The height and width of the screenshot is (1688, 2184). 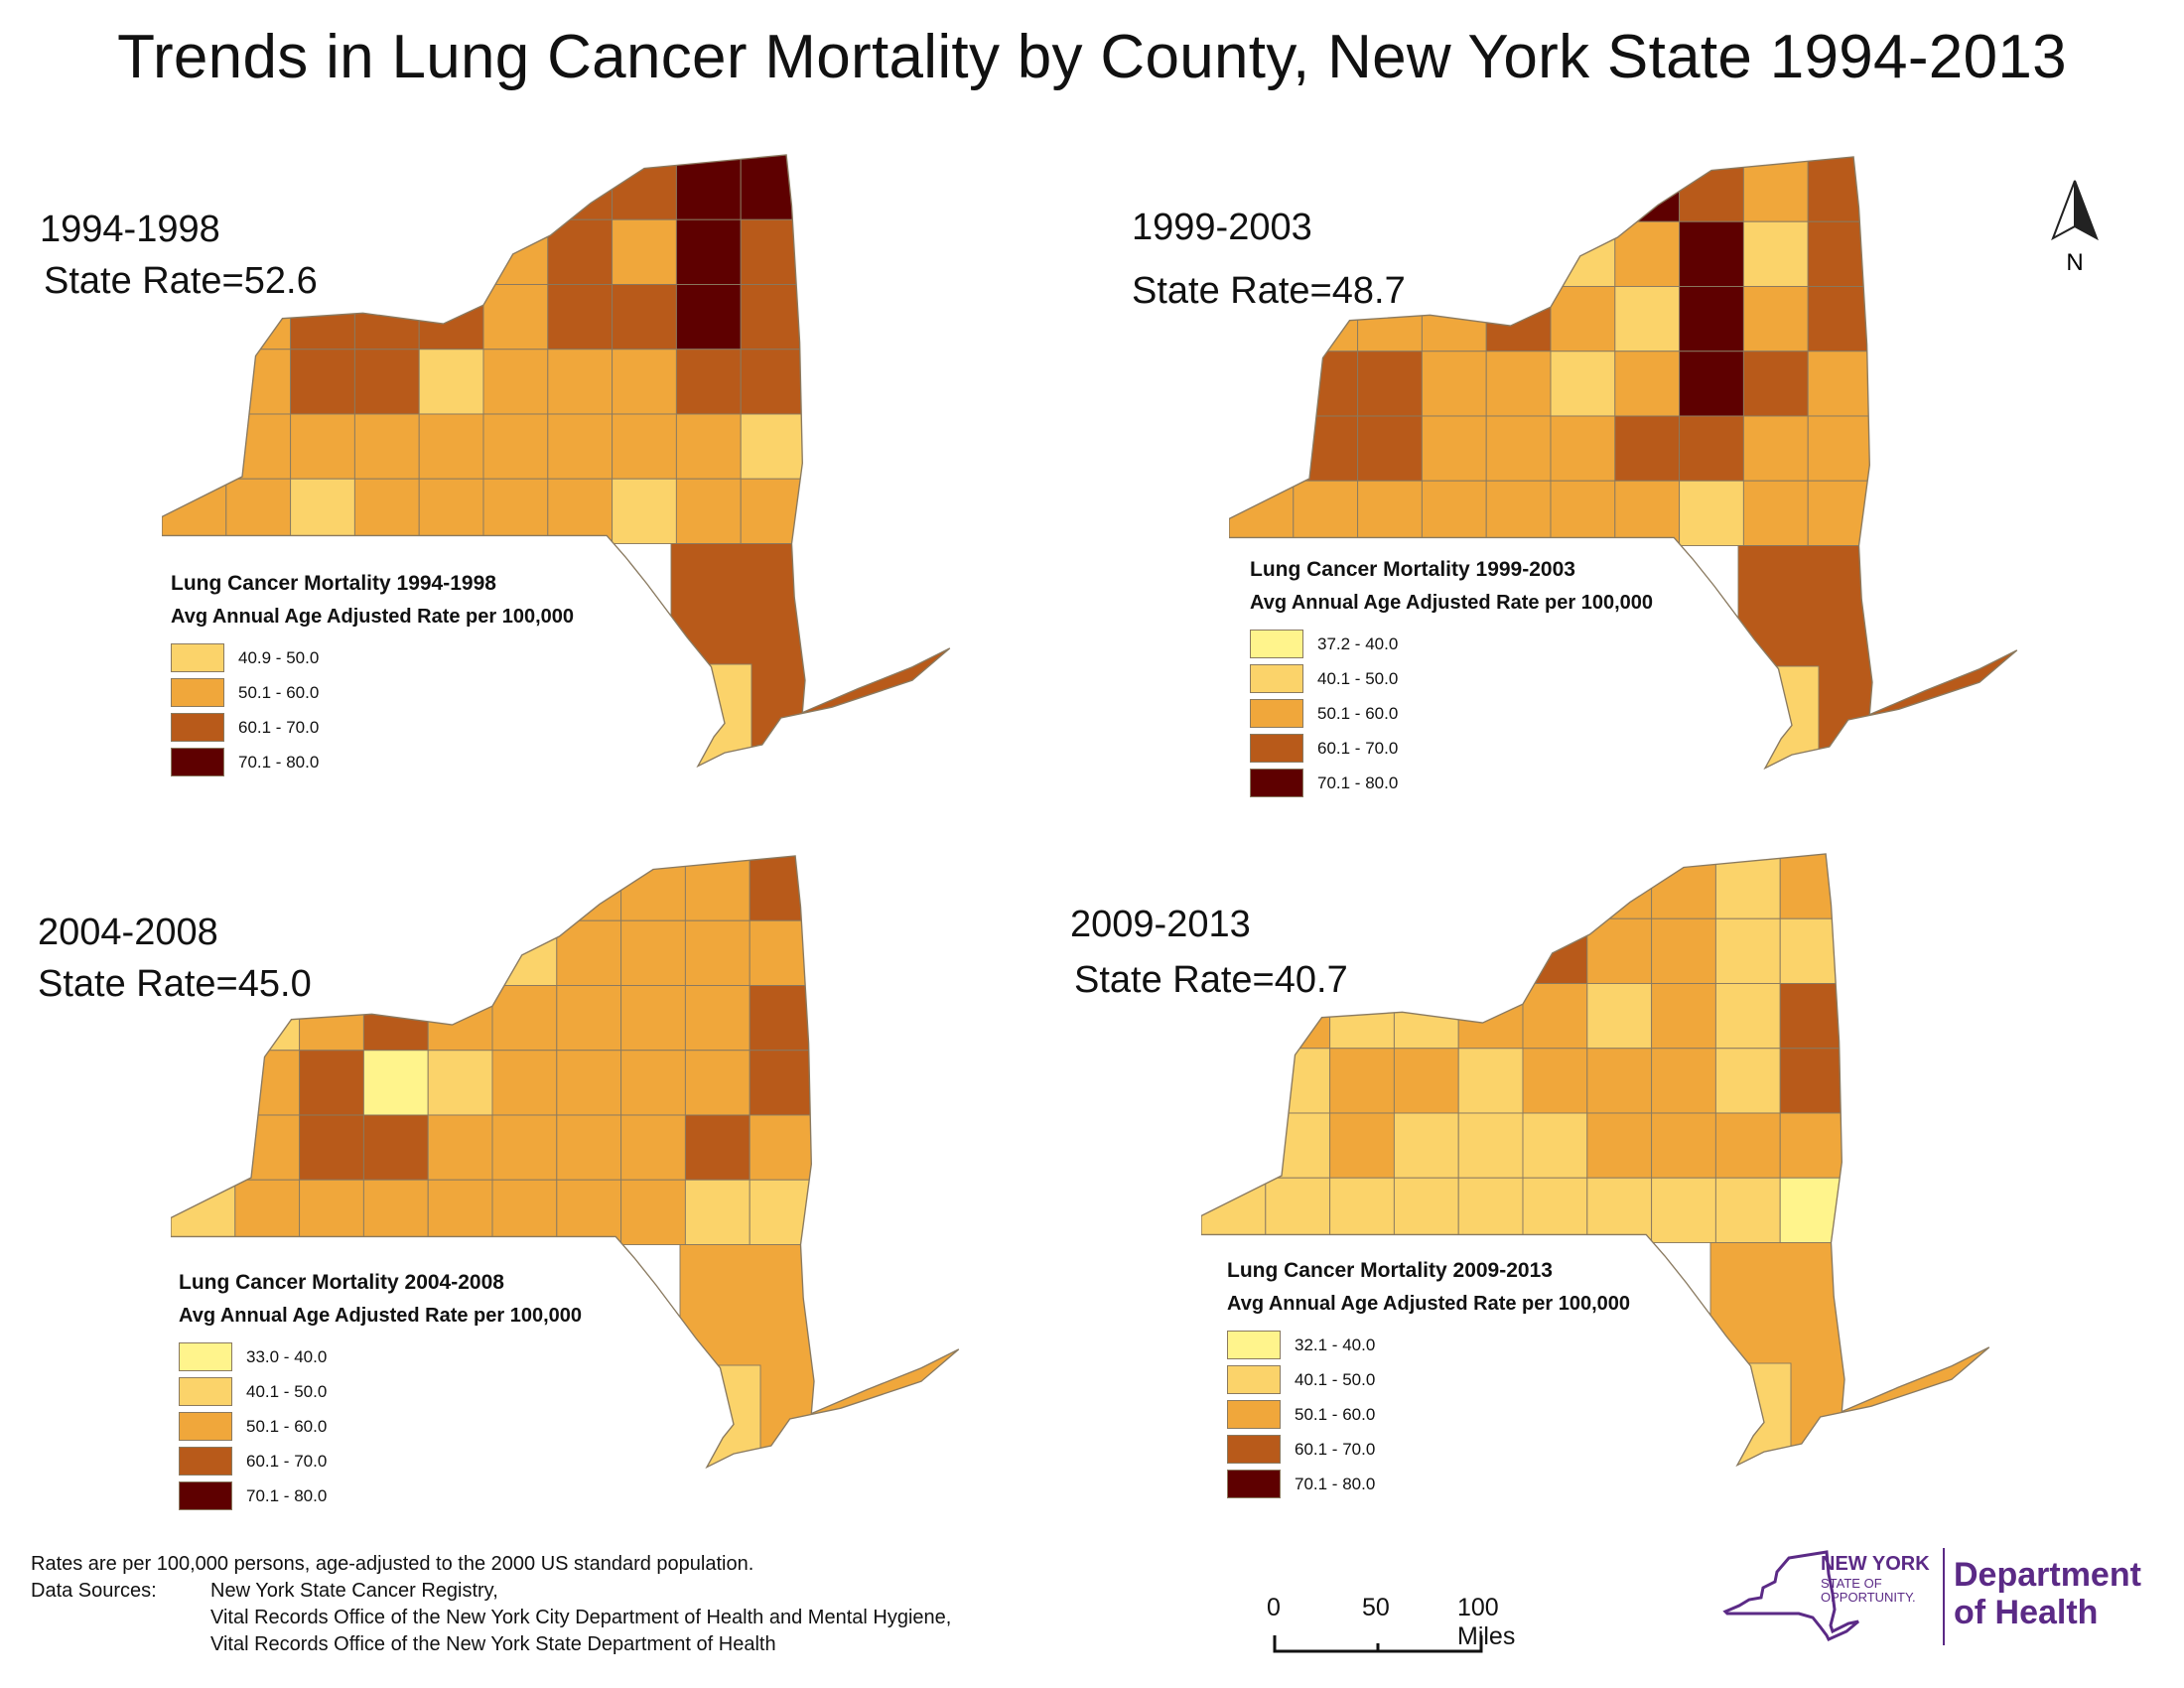 I want to click on legend-label: 70.1 - 80.0, so click(x=1335, y=1483).